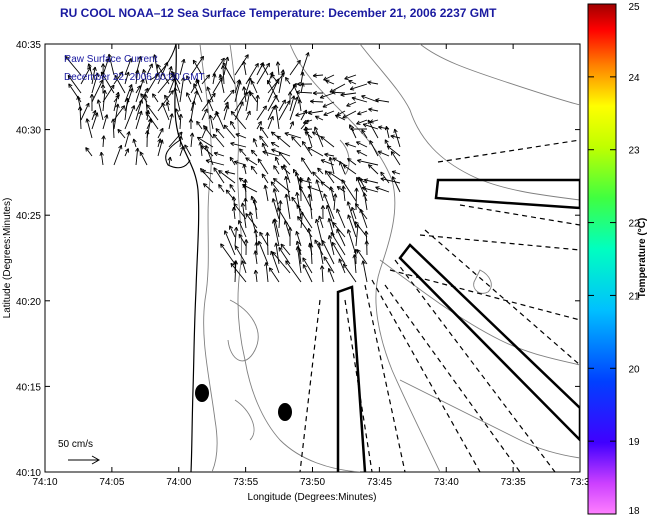 This screenshot has height=518, width=651. I want to click on scale-label: 50 cm/s, so click(75, 444).